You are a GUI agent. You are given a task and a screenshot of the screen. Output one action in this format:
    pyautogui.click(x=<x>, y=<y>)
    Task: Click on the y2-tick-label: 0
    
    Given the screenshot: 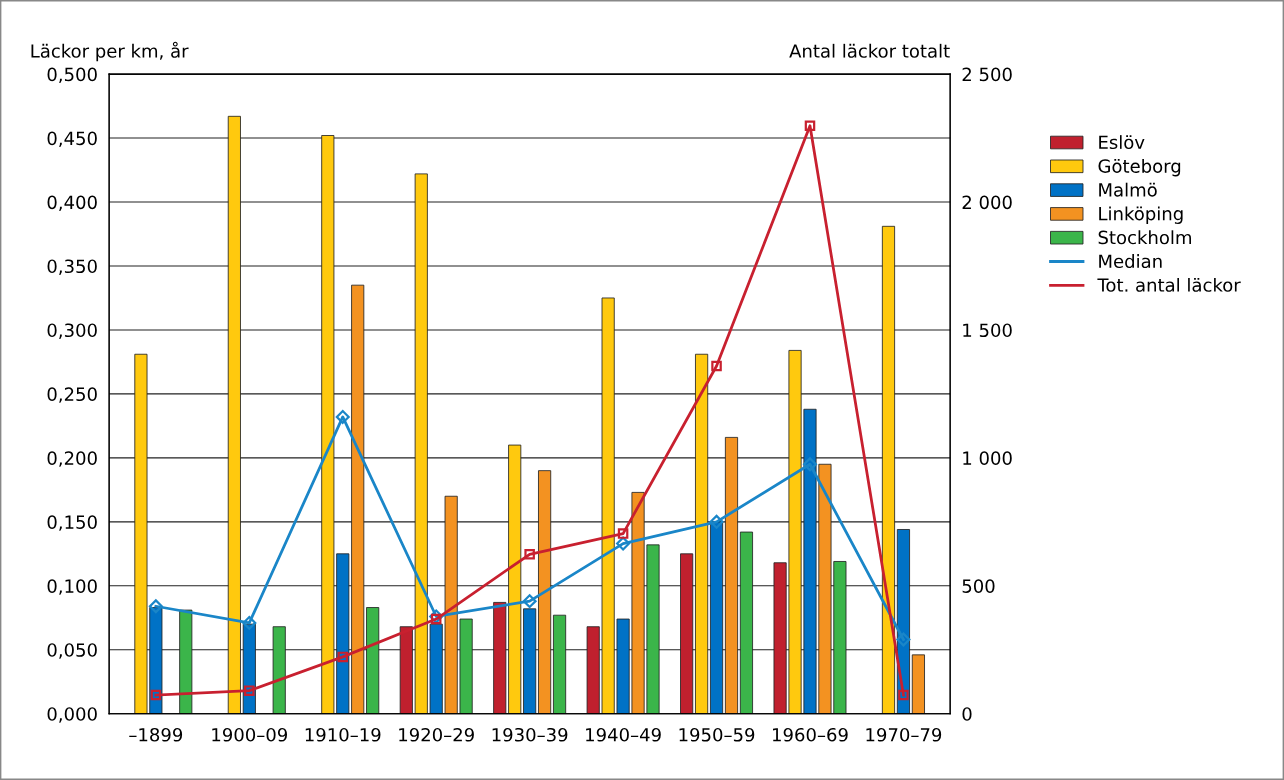 What is the action you would take?
    pyautogui.click(x=967, y=714)
    